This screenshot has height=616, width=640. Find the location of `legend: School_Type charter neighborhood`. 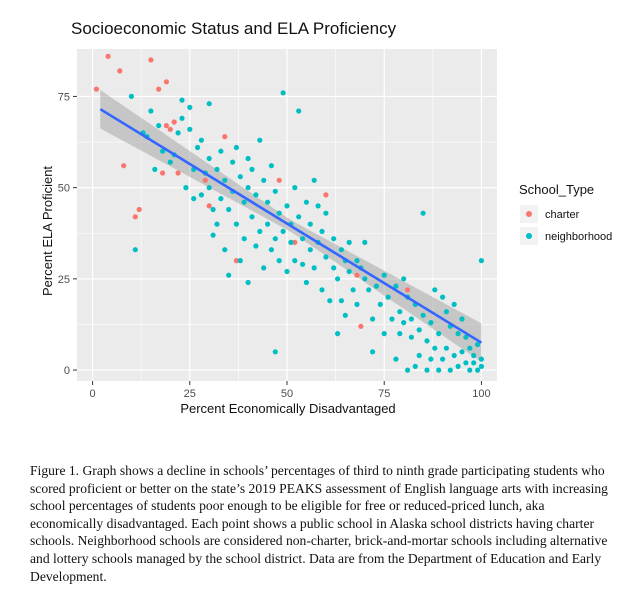

legend: School_Type charter neighborhood is located at coordinates (565, 213).